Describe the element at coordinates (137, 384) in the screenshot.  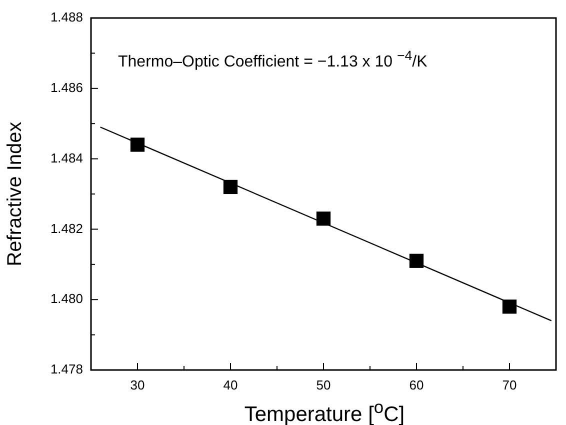
I see `x-tick-label: 30` at that location.